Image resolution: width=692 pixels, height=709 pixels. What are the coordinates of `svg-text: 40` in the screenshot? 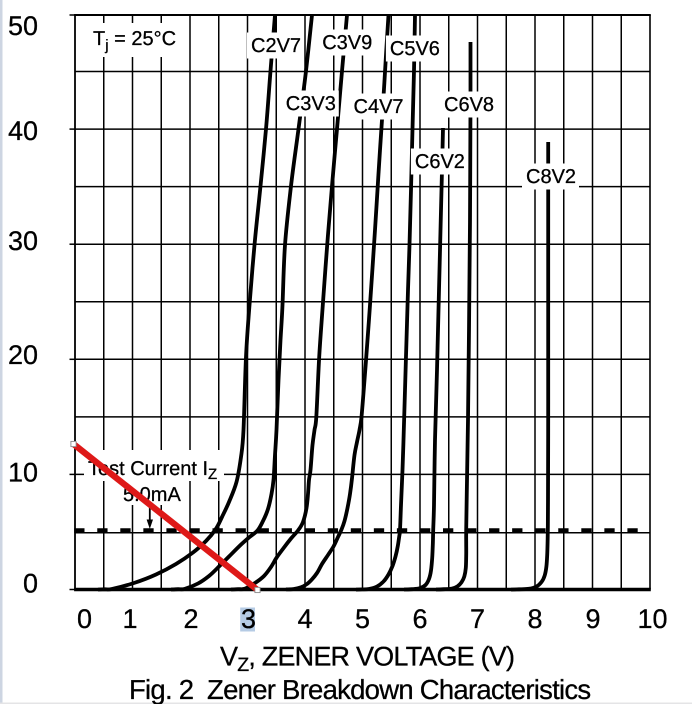 It's located at (23, 131).